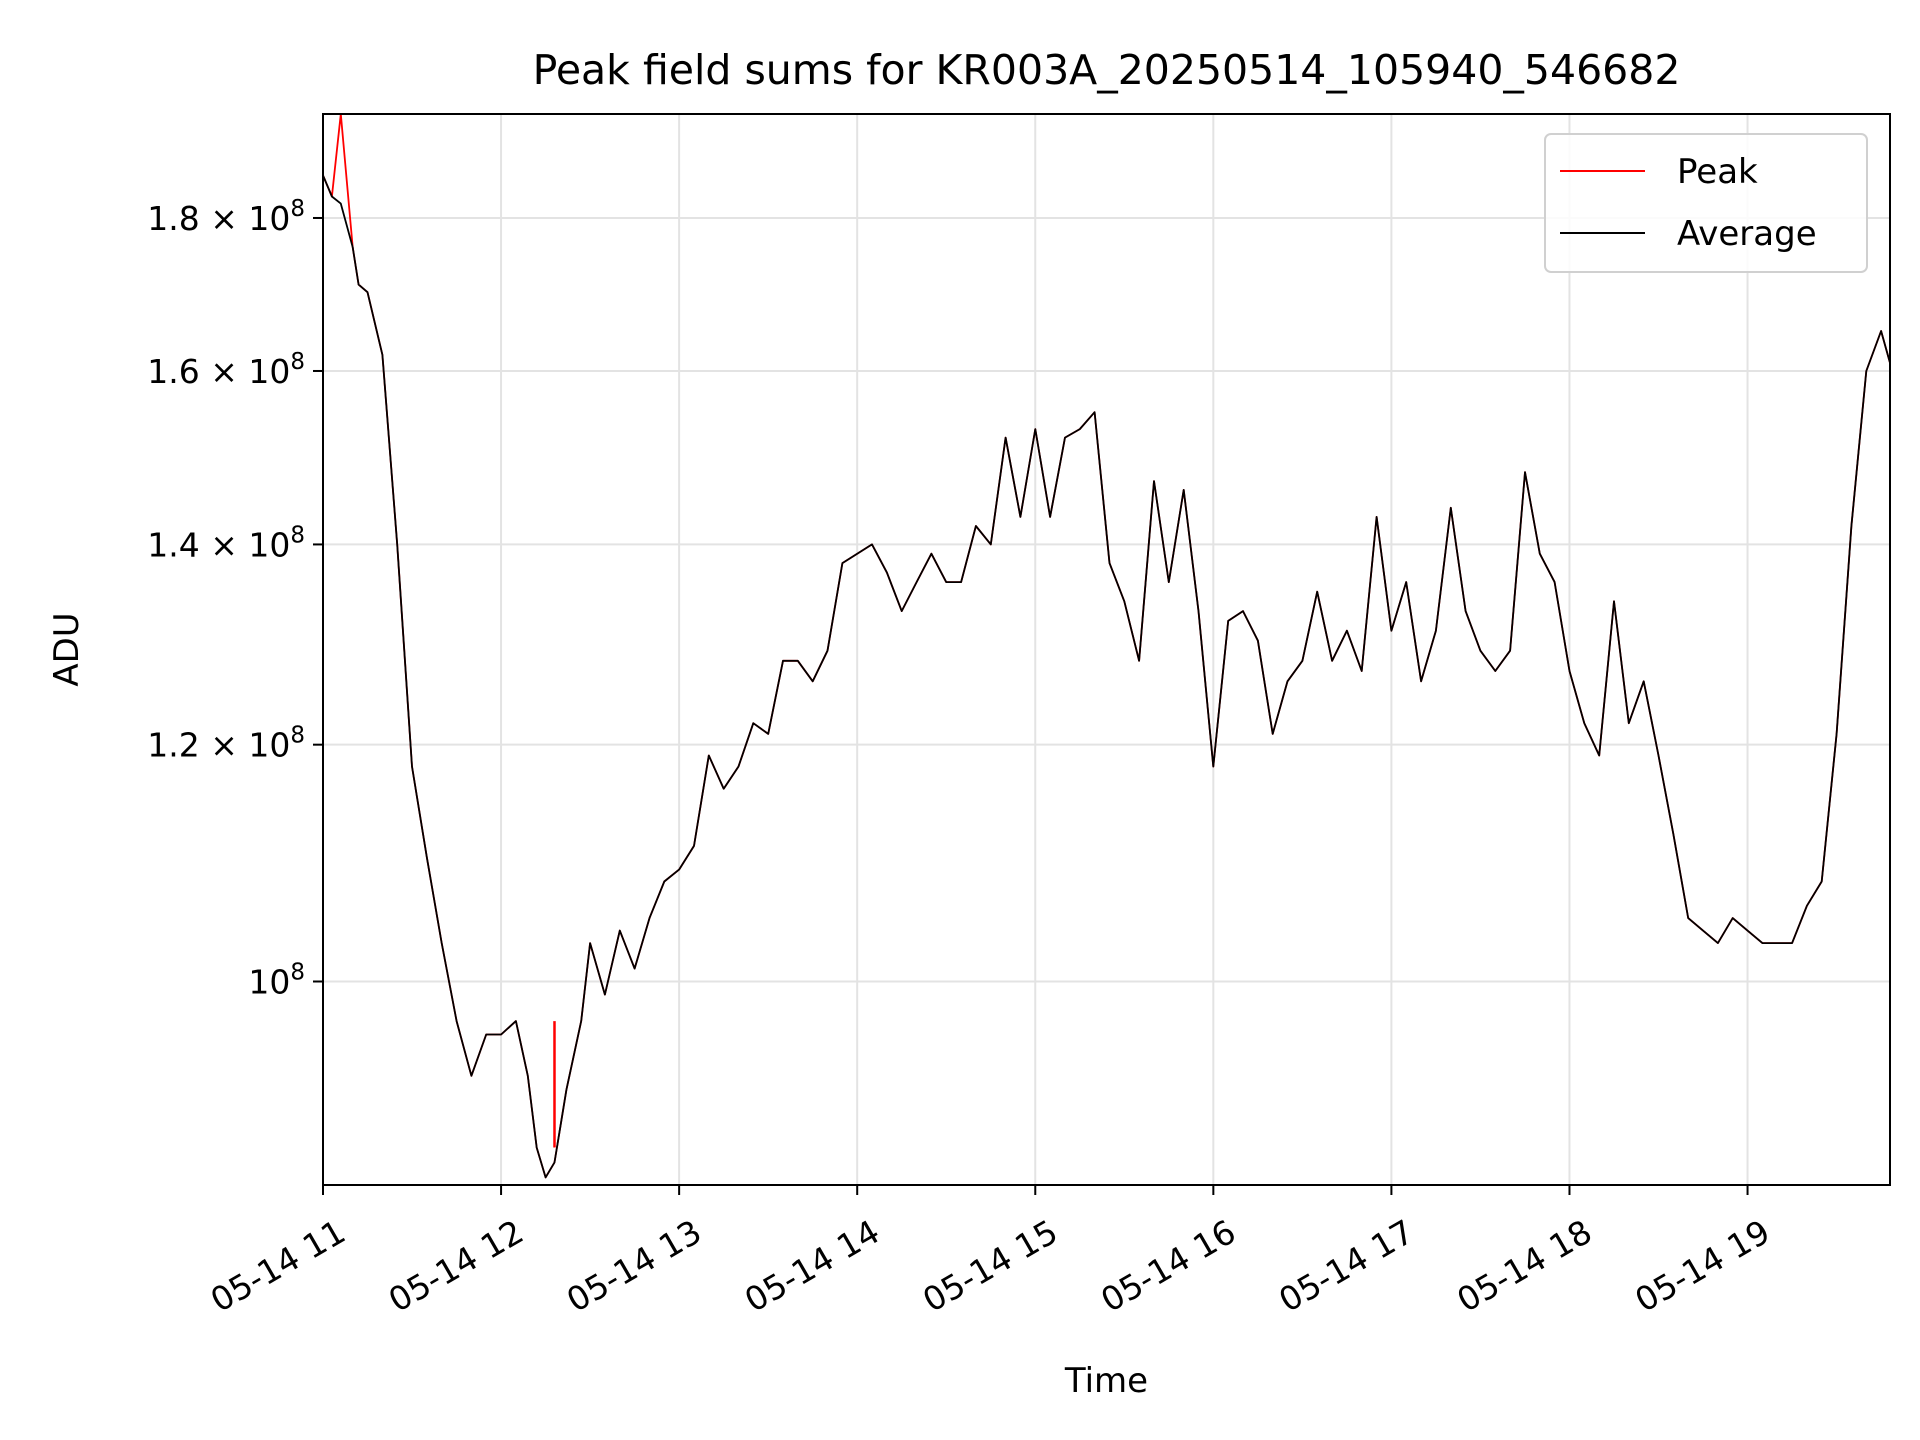 Image resolution: width=1920 pixels, height=1440 pixels. I want to click on y-tick-label: 1.8 × 108, so click(226, 217).